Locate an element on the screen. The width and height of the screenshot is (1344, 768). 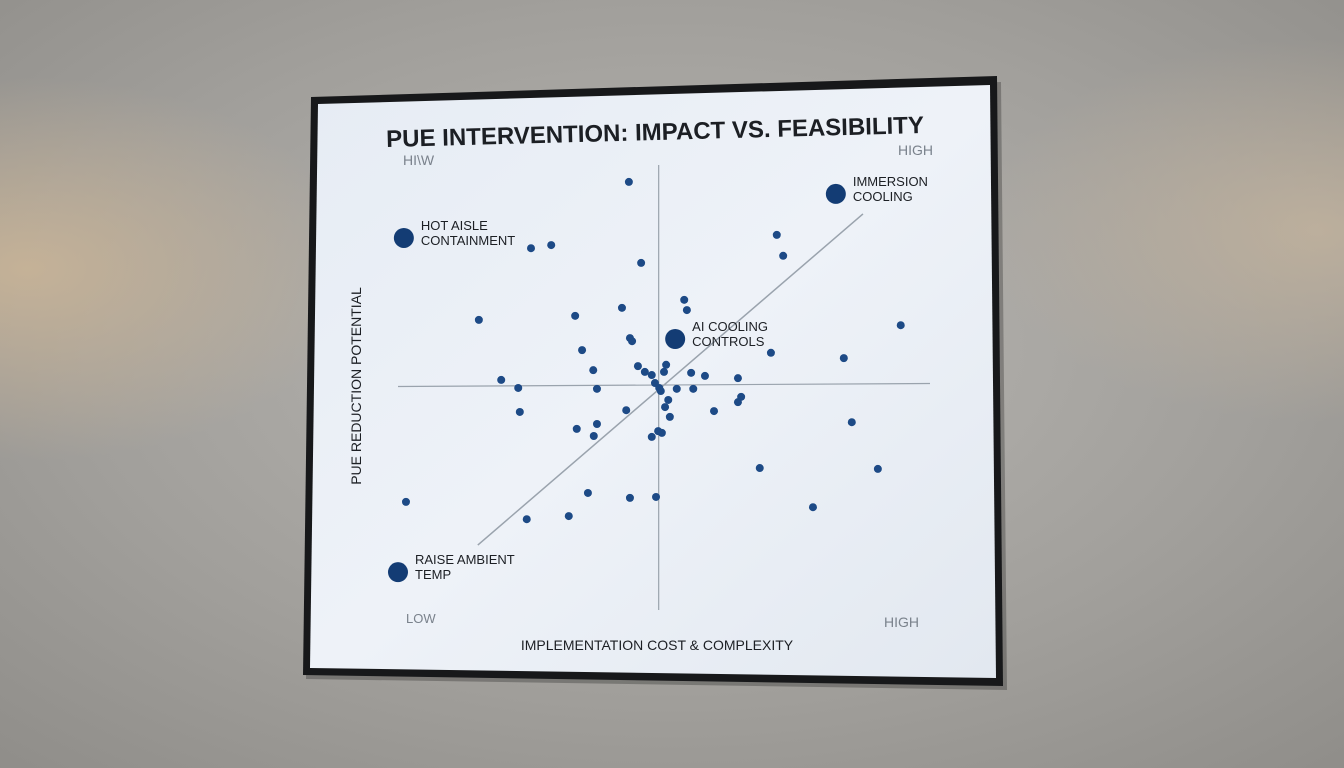
highlight-label-line1: IMMERSION is located at coordinates (890, 181).